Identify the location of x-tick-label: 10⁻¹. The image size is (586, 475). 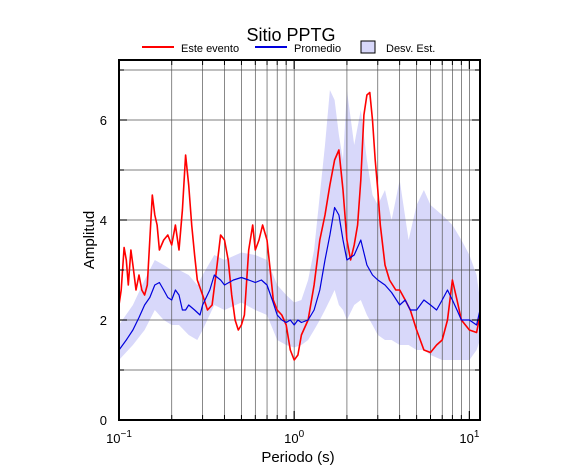
(119, 437).